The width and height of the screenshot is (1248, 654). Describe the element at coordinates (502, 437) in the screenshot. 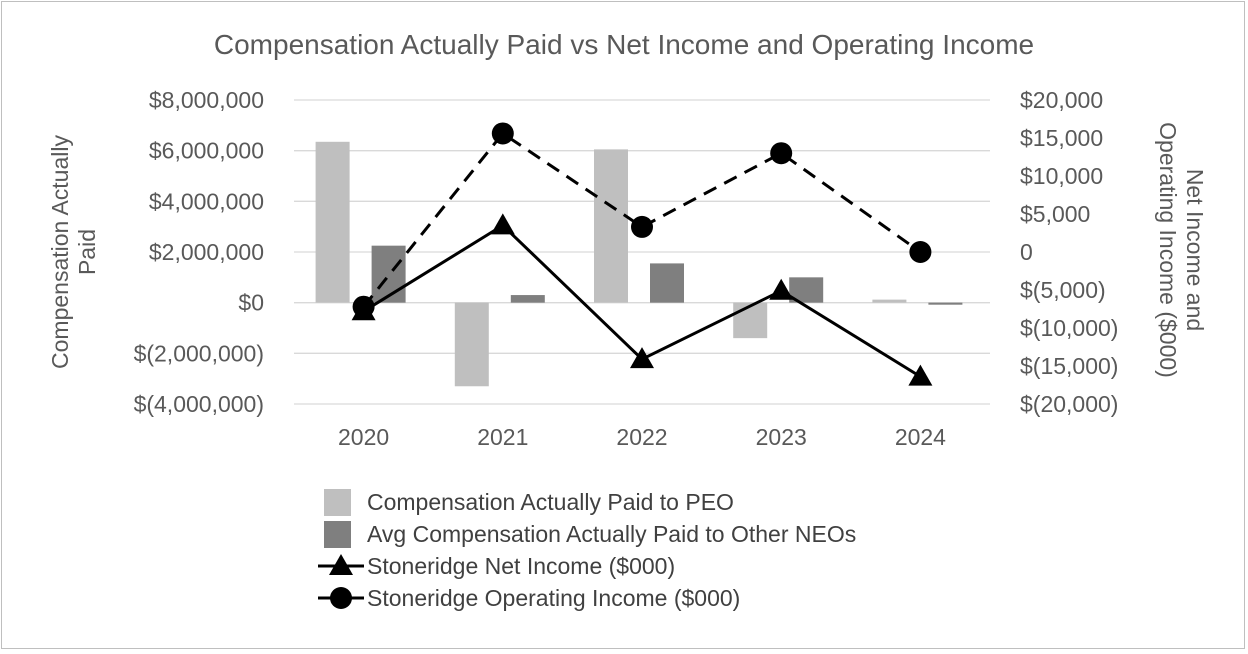

I see `x-tick-label: 2021` at that location.